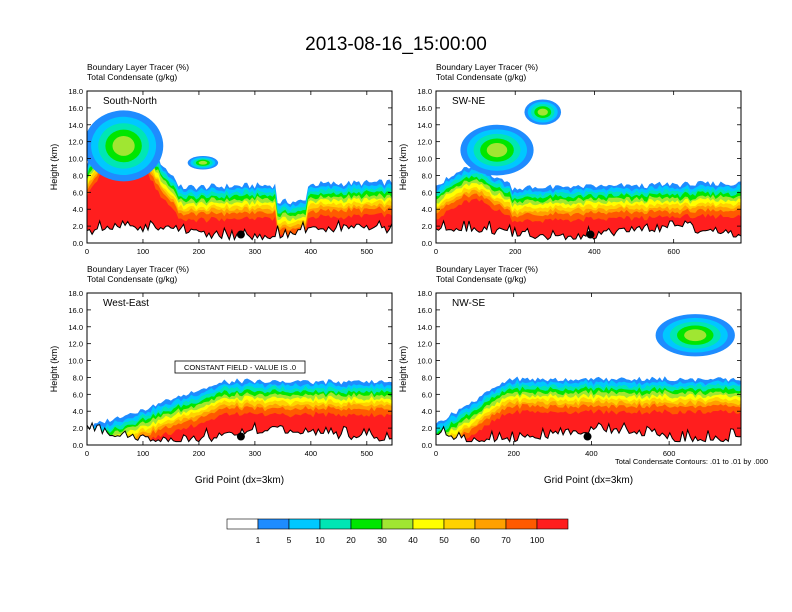  Describe the element at coordinates (413, 540) in the screenshot. I see `colorbar-label: 40` at that location.